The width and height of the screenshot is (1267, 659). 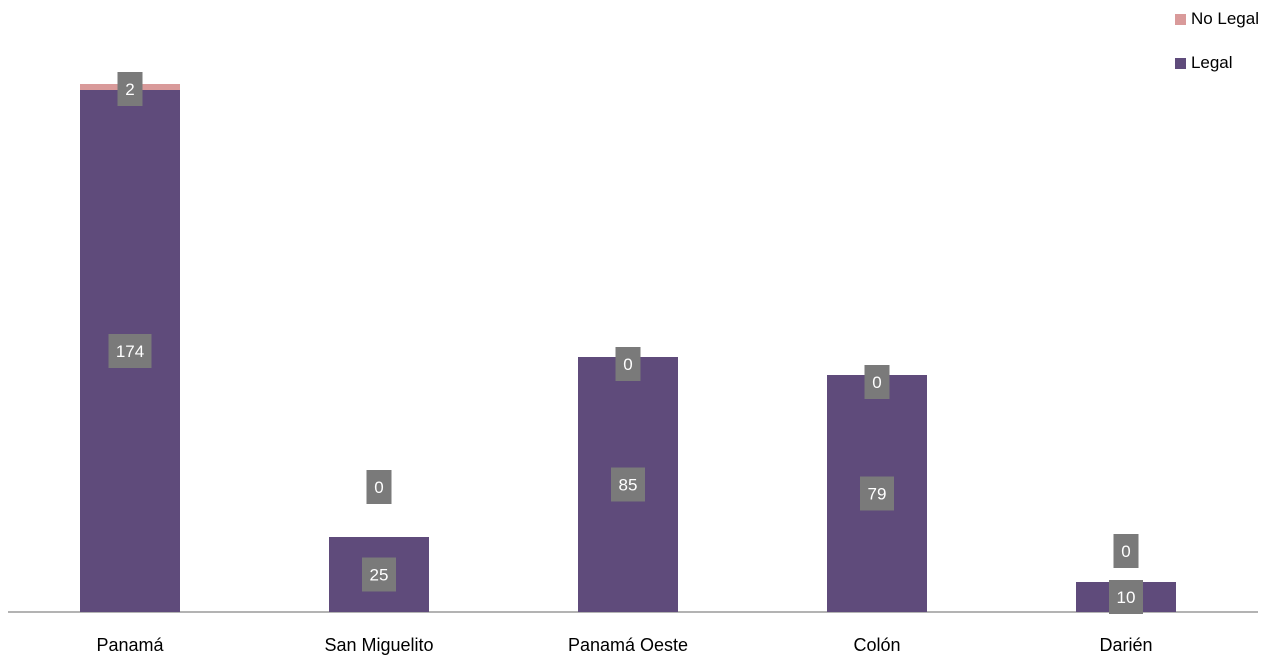 I want to click on bar-2-legal-label-box, so click(x=628, y=484).